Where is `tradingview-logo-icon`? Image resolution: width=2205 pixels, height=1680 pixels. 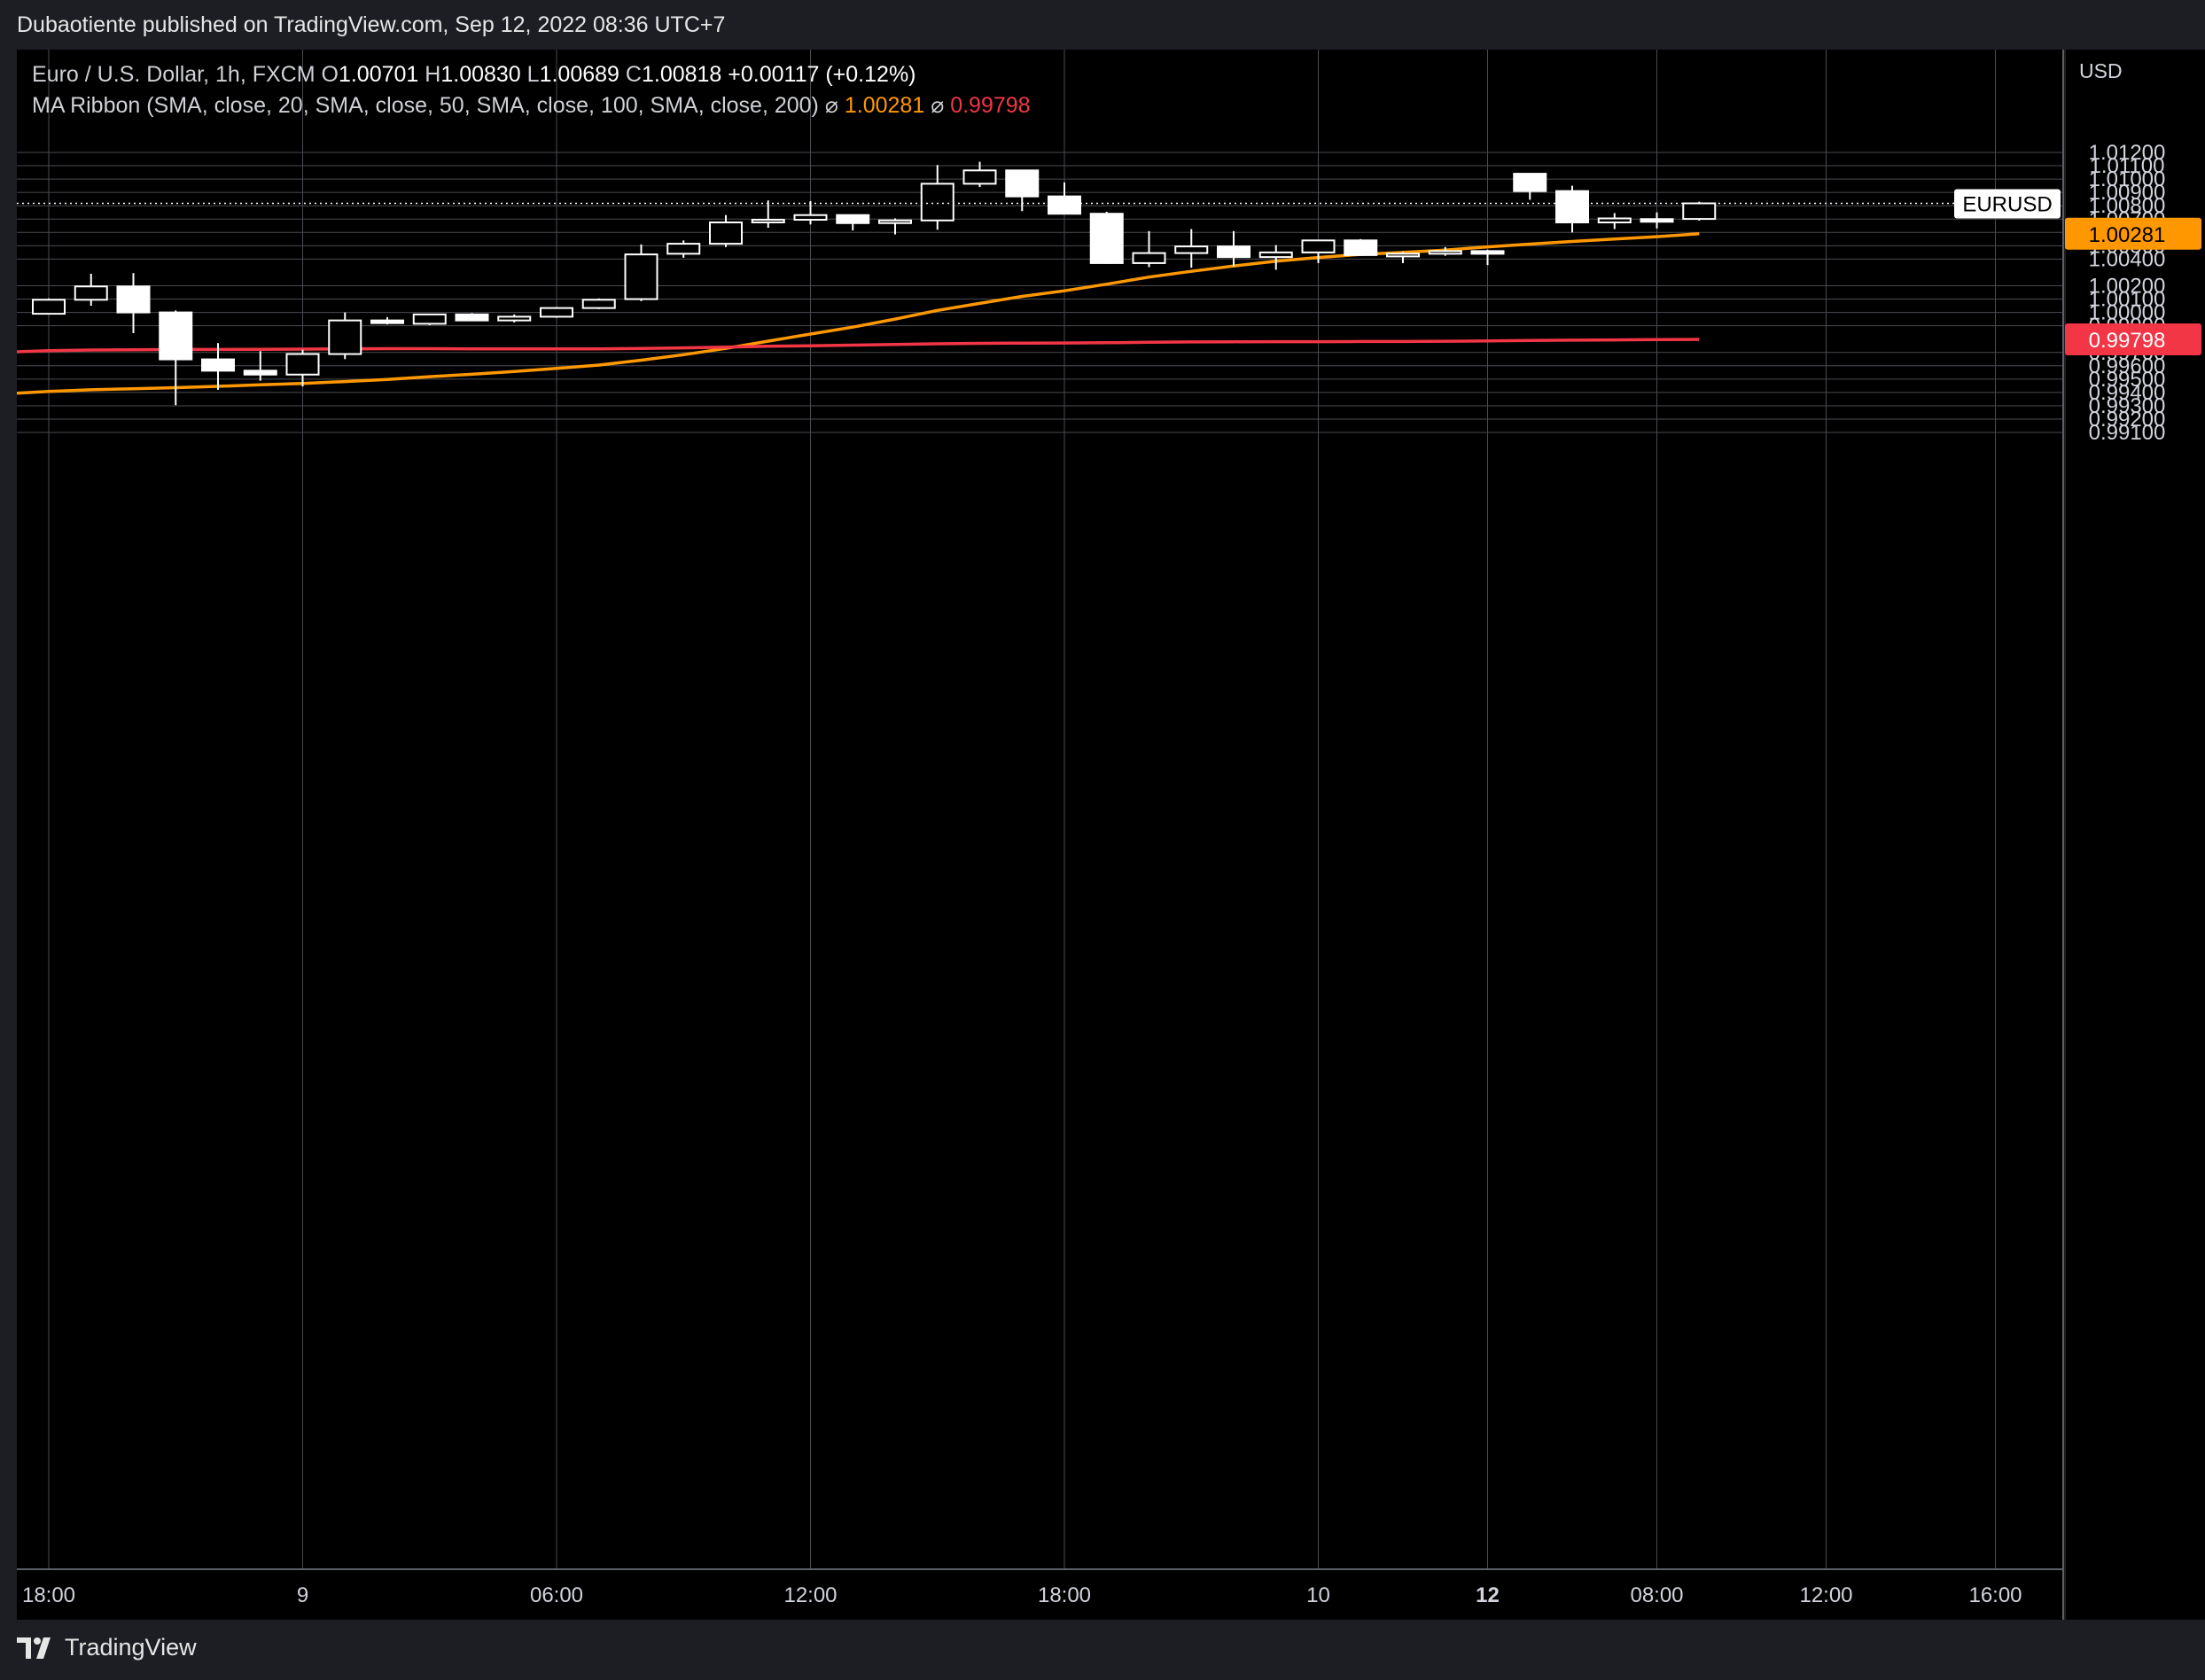 tradingview-logo-icon is located at coordinates (34, 1648).